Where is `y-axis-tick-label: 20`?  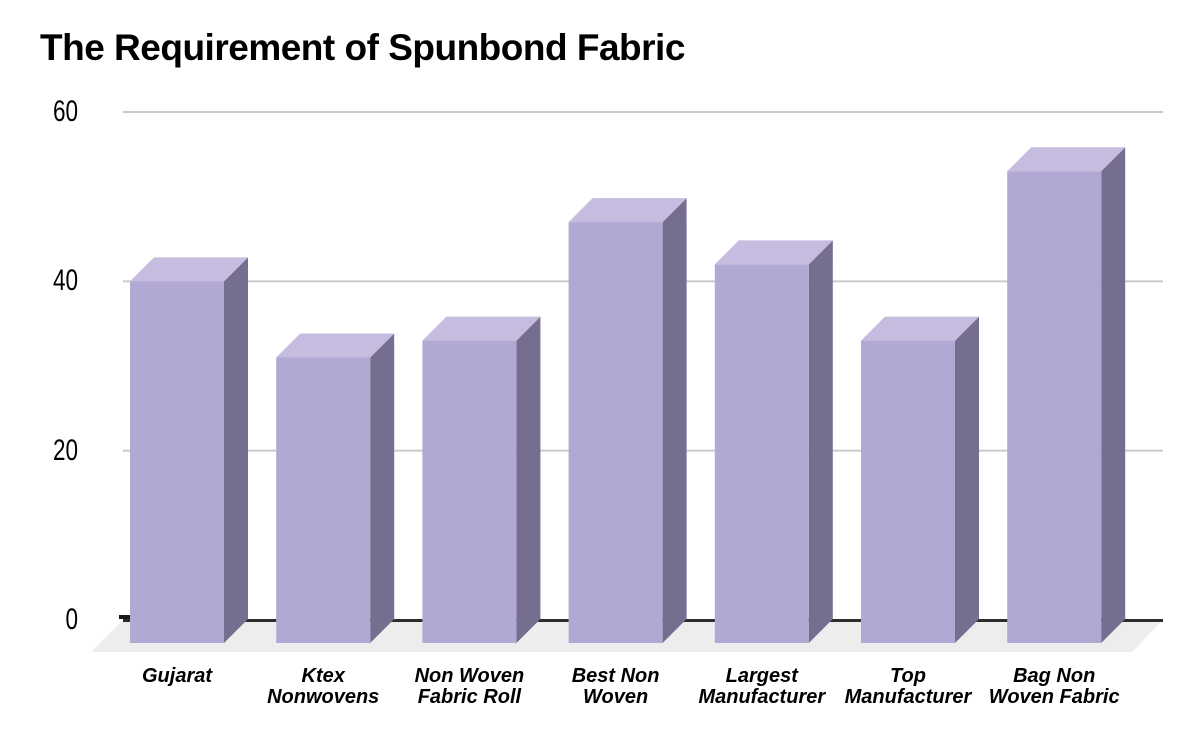
y-axis-tick-label: 20 is located at coordinates (65, 450).